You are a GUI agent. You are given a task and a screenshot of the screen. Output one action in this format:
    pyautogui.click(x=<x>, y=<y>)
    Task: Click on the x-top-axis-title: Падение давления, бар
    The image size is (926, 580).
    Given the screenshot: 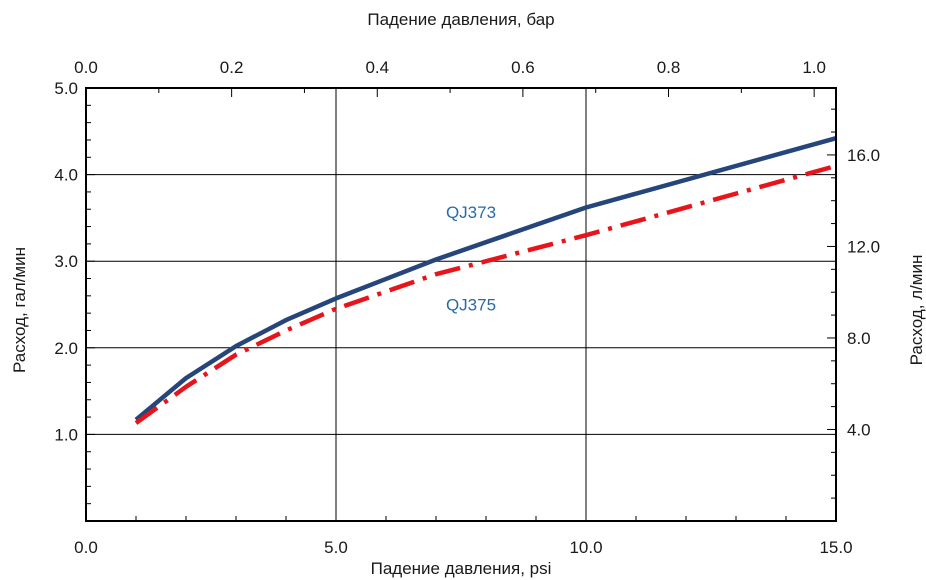 What is the action you would take?
    pyautogui.click(x=460, y=19)
    